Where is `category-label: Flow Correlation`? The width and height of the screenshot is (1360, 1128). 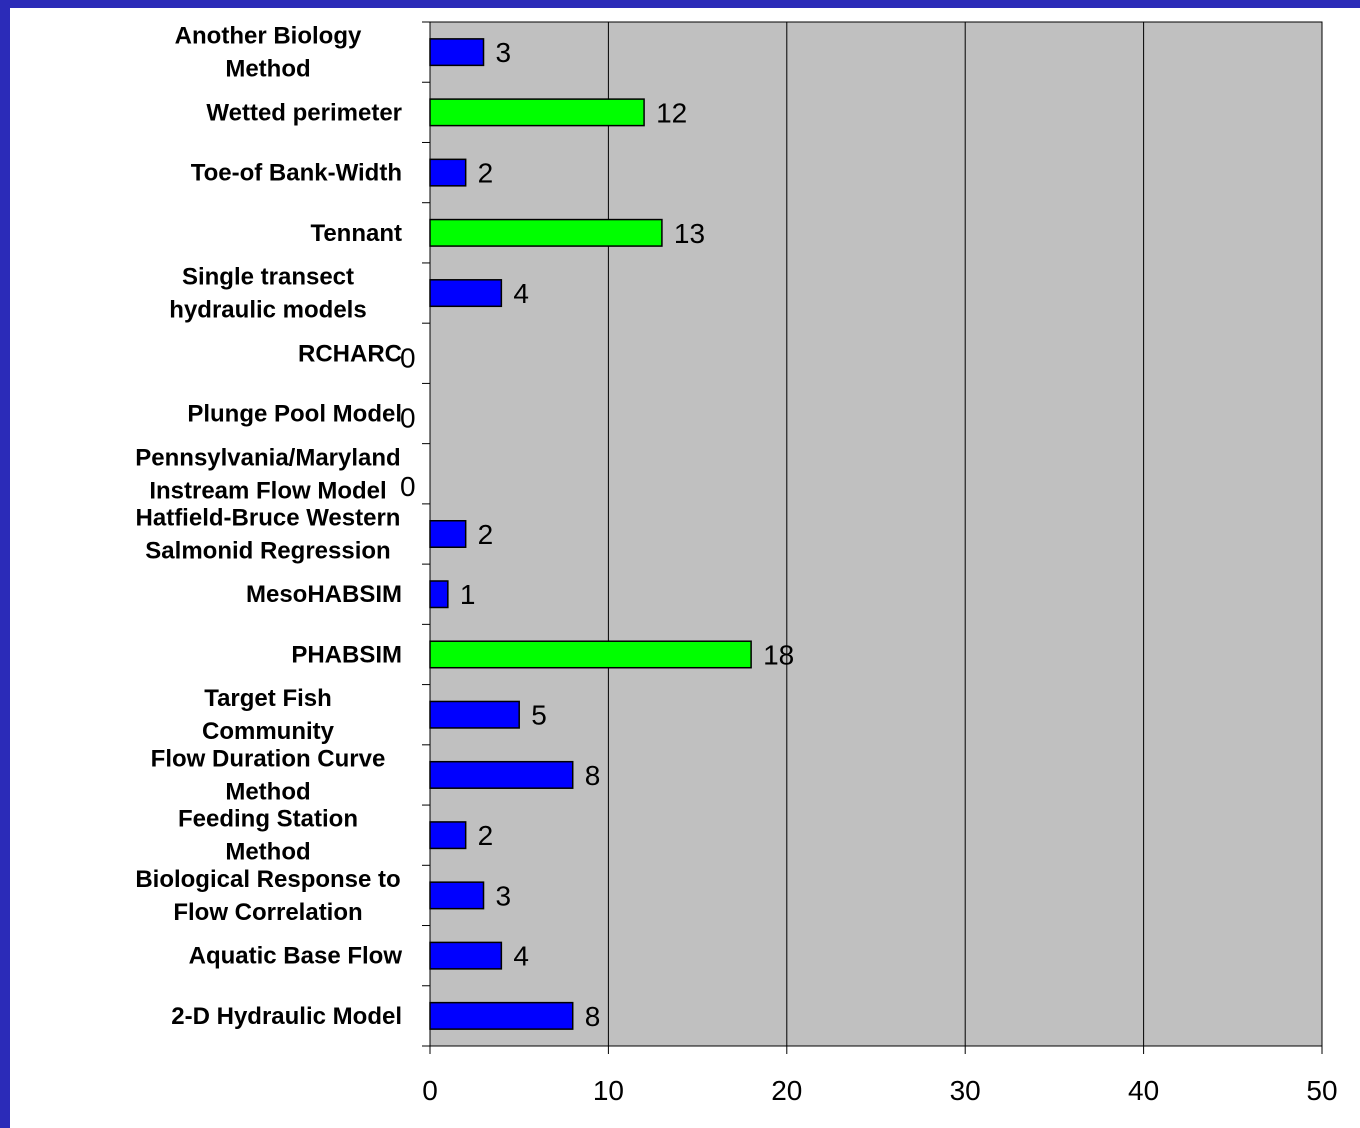
category-label: Flow Correlation is located at coordinates (267, 912).